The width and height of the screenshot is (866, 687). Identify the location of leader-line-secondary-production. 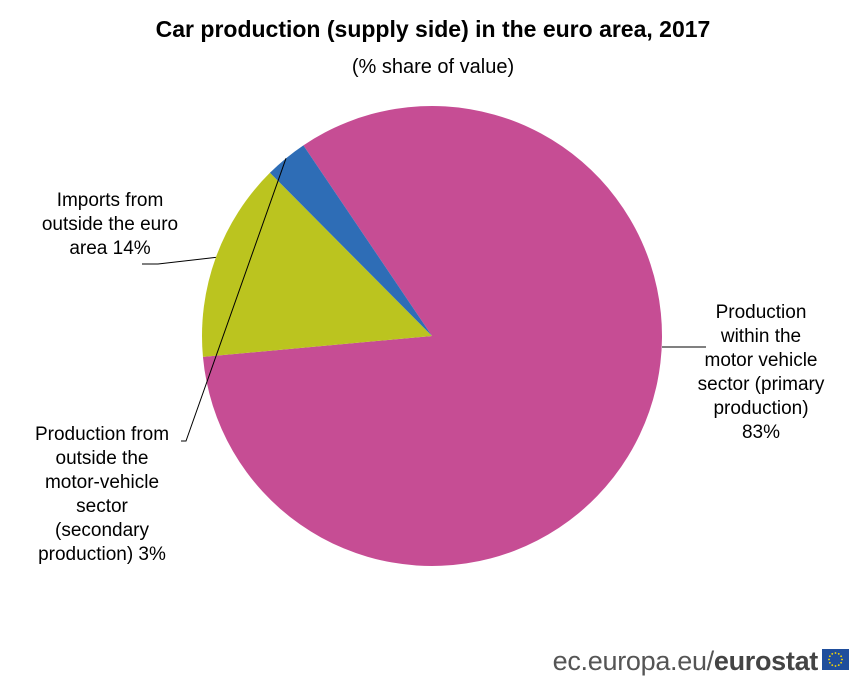
(234, 300).